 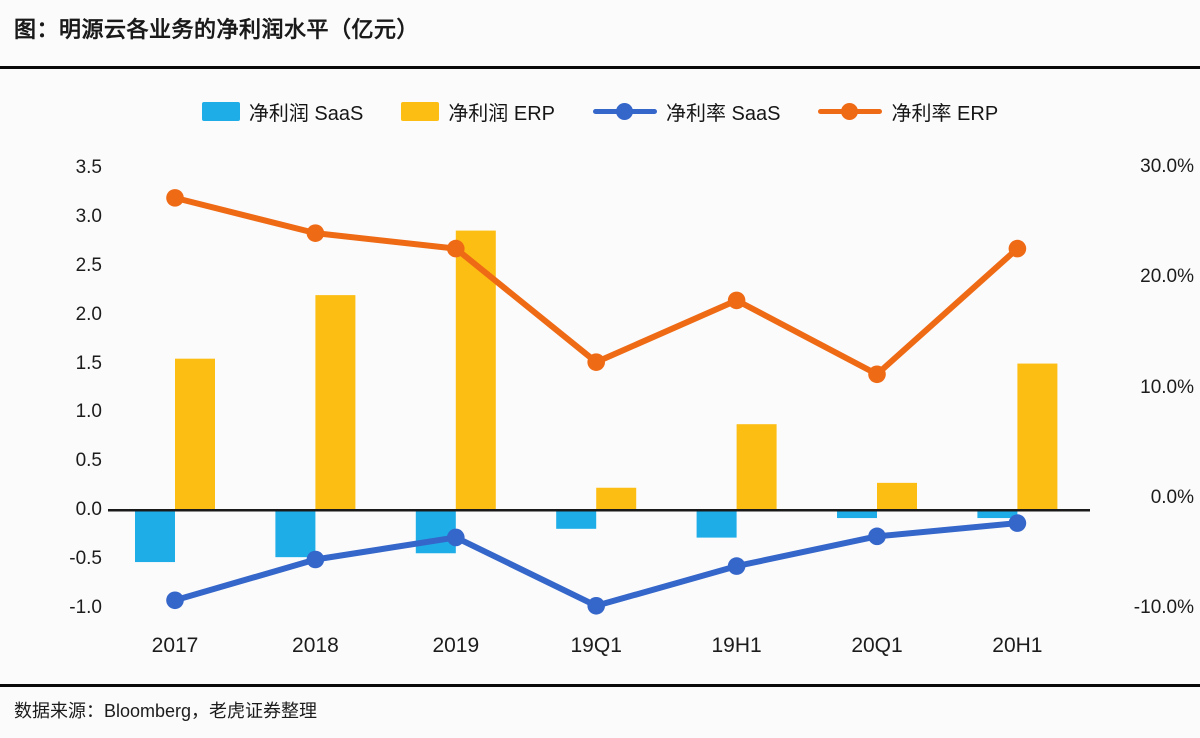 What do you see at coordinates (88, 216) in the screenshot?
I see `left-axis-tick: 3.0` at bounding box center [88, 216].